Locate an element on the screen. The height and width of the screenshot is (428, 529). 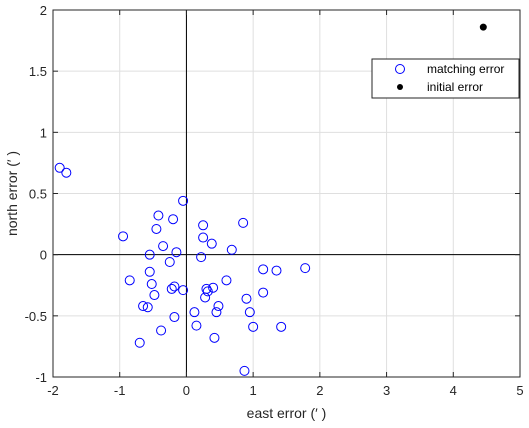
y-tick-label: 0 is located at coordinates (43, 255).